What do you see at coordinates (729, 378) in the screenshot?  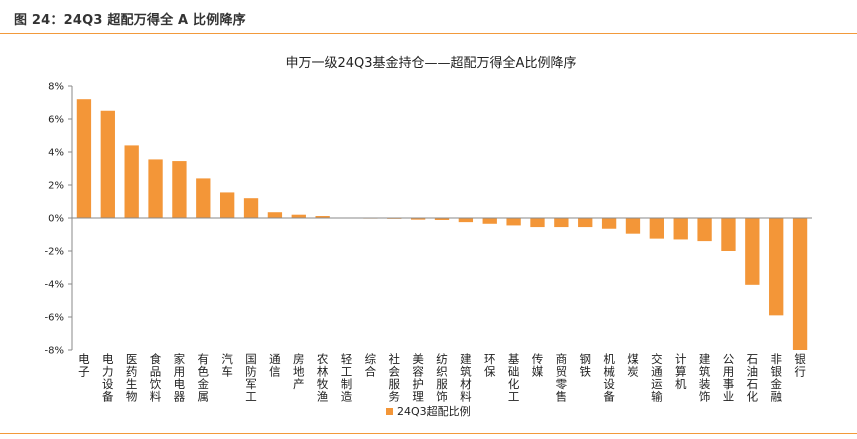 I see `x-tick-label: 公用事业` at bounding box center [729, 378].